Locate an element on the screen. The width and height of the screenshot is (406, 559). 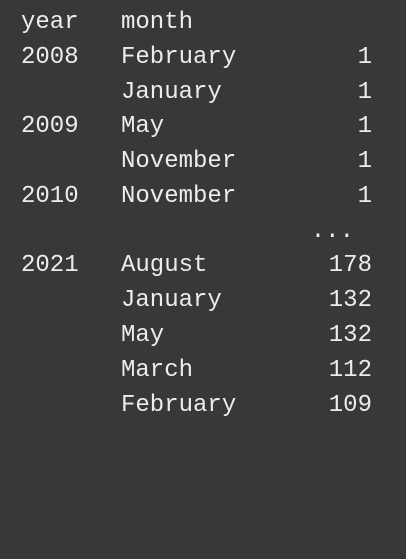
table-row: January 132 is located at coordinates (203, 301).